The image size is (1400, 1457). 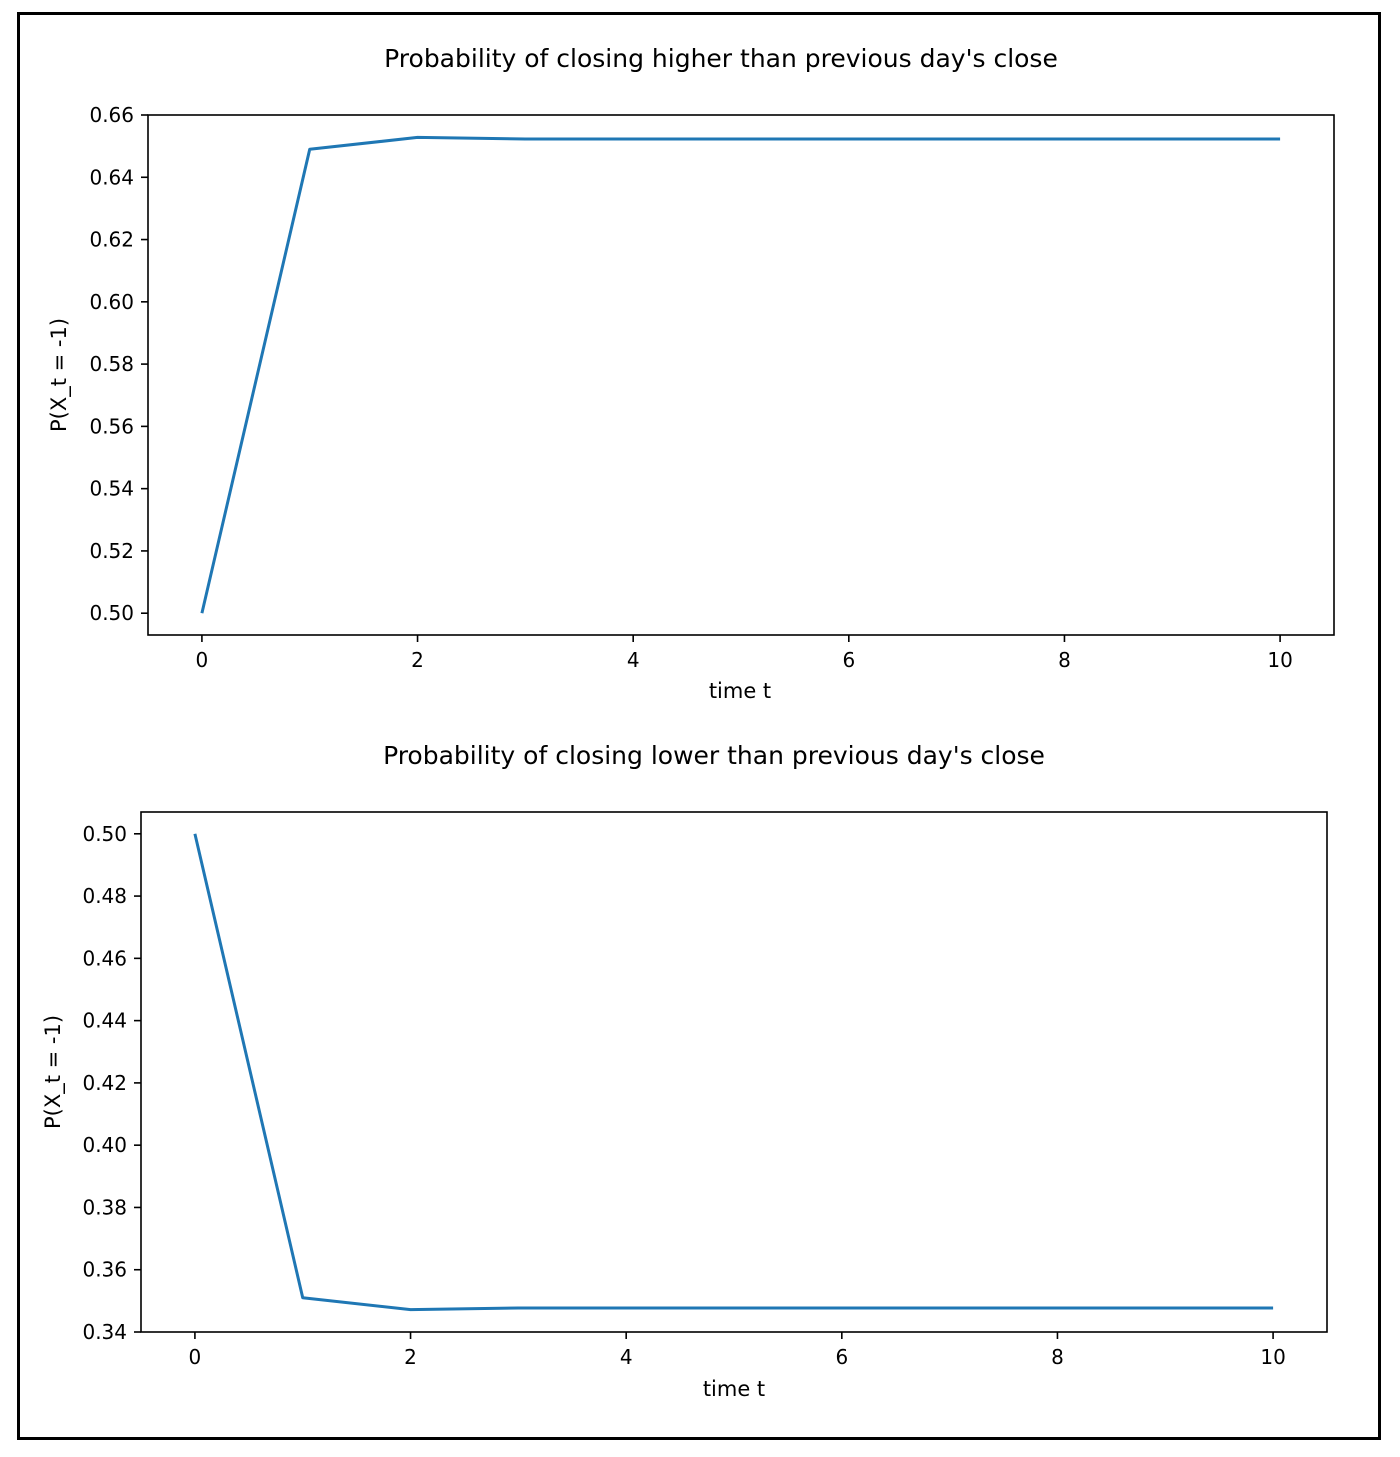 What do you see at coordinates (104, 1145) in the screenshot?
I see `y-tick-label: 0.40` at bounding box center [104, 1145].